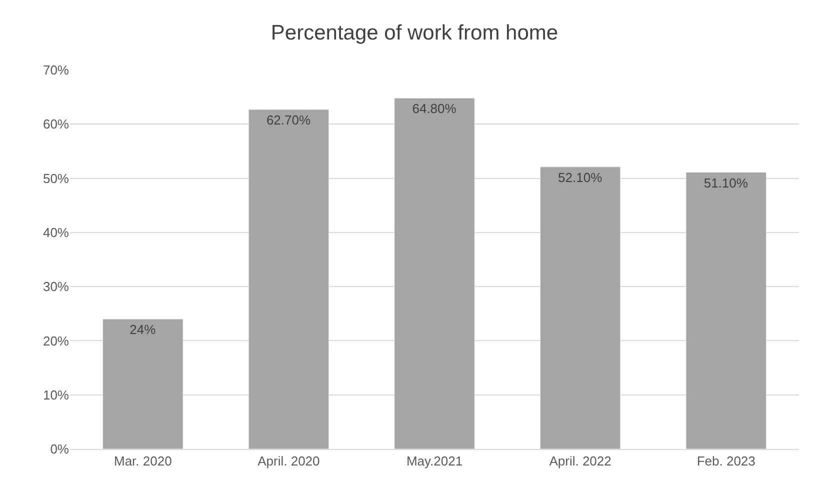 This screenshot has width=829, height=499. Describe the element at coordinates (726, 182) in the screenshot. I see `data-label: 51.10%` at that location.